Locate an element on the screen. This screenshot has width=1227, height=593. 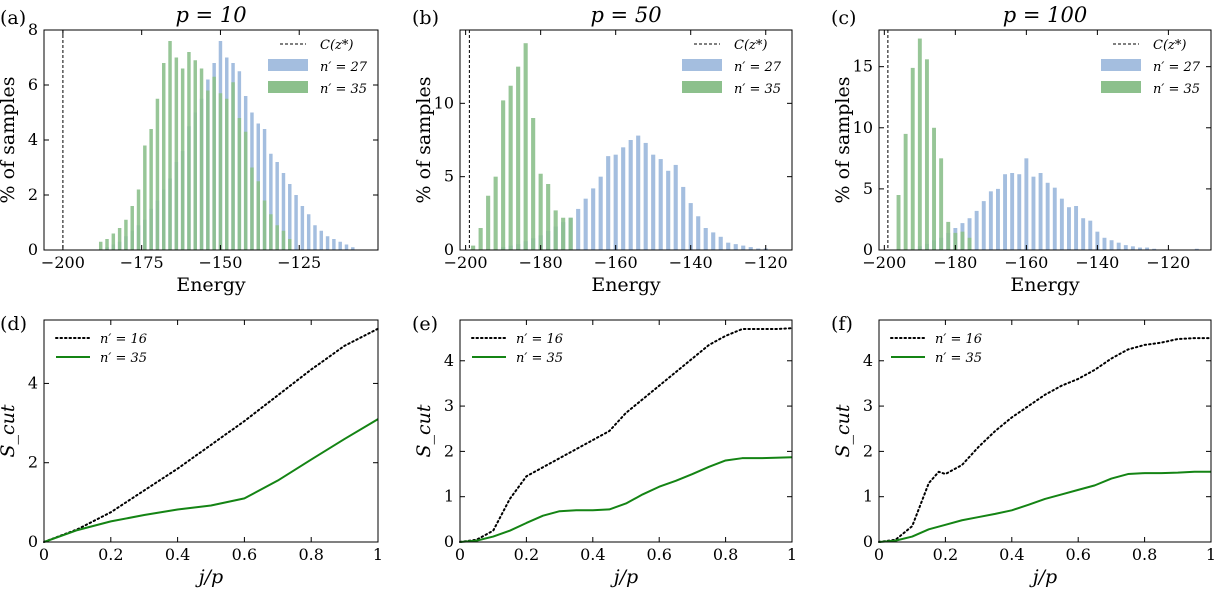
y-tick-label: 2 is located at coordinates (868, 450).